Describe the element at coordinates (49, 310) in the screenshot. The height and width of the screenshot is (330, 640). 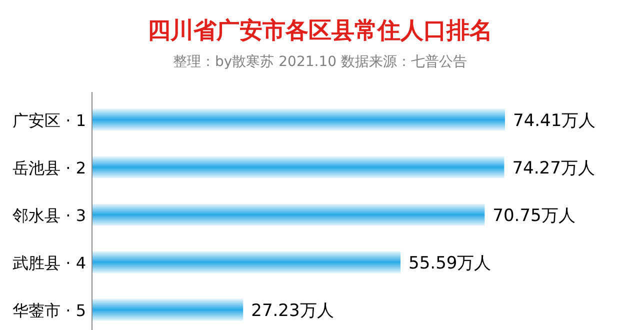
I see `category-label: 华蓥市 · 5` at that location.